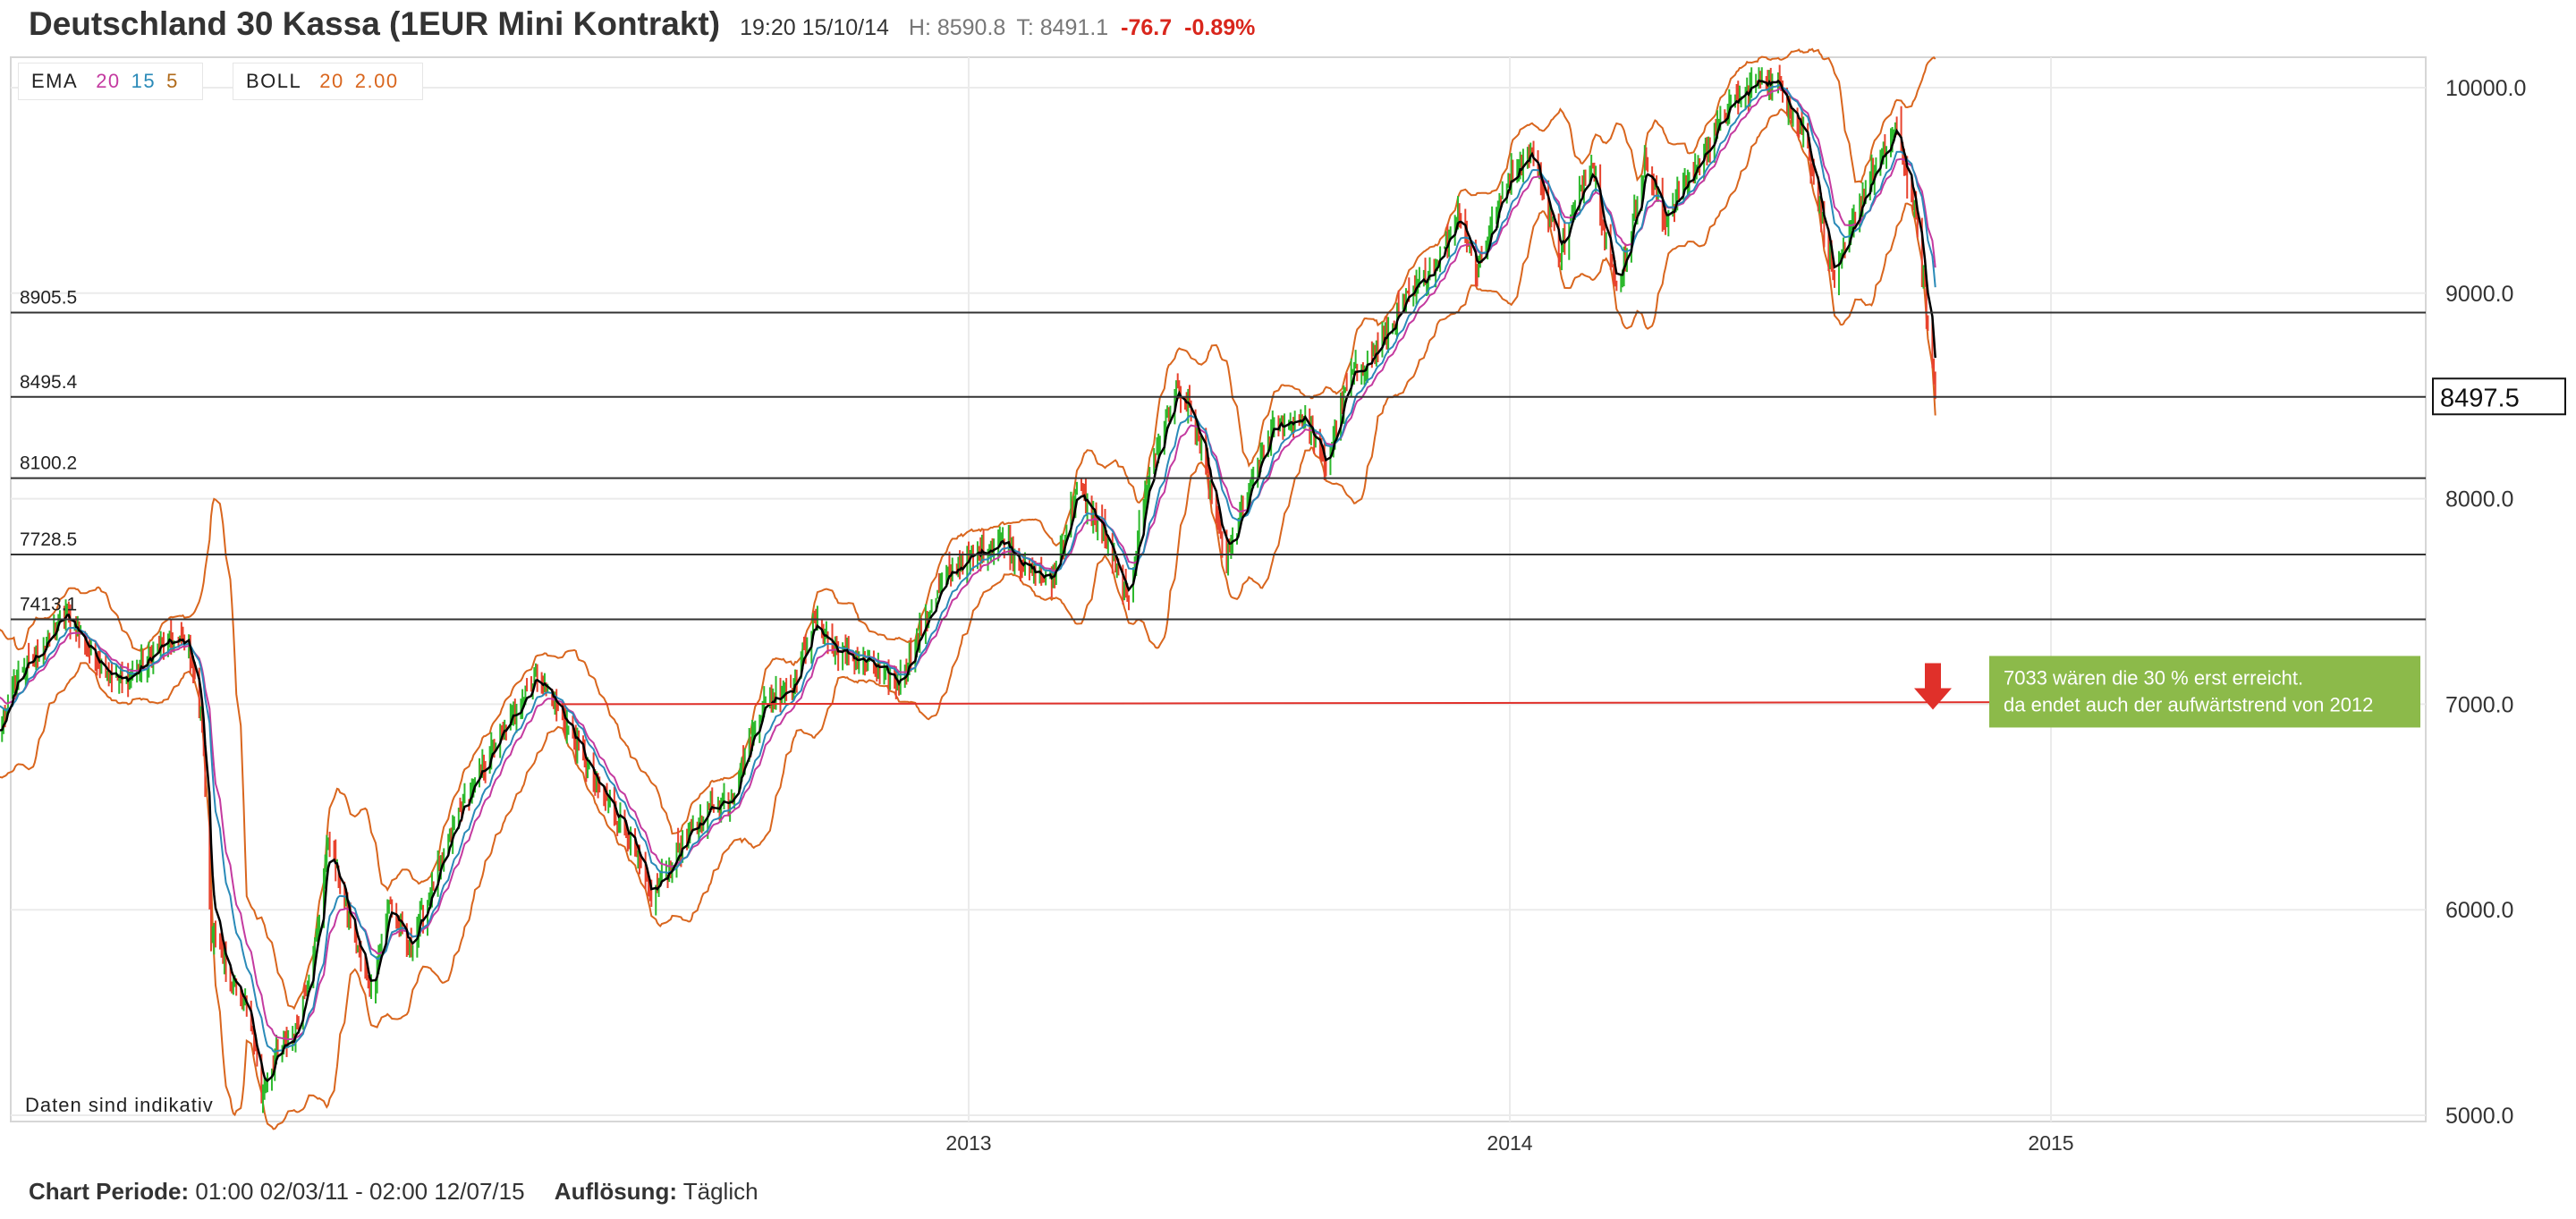 This screenshot has height=1219, width=2576. I want to click on annotation-box, so click(2204, 692).